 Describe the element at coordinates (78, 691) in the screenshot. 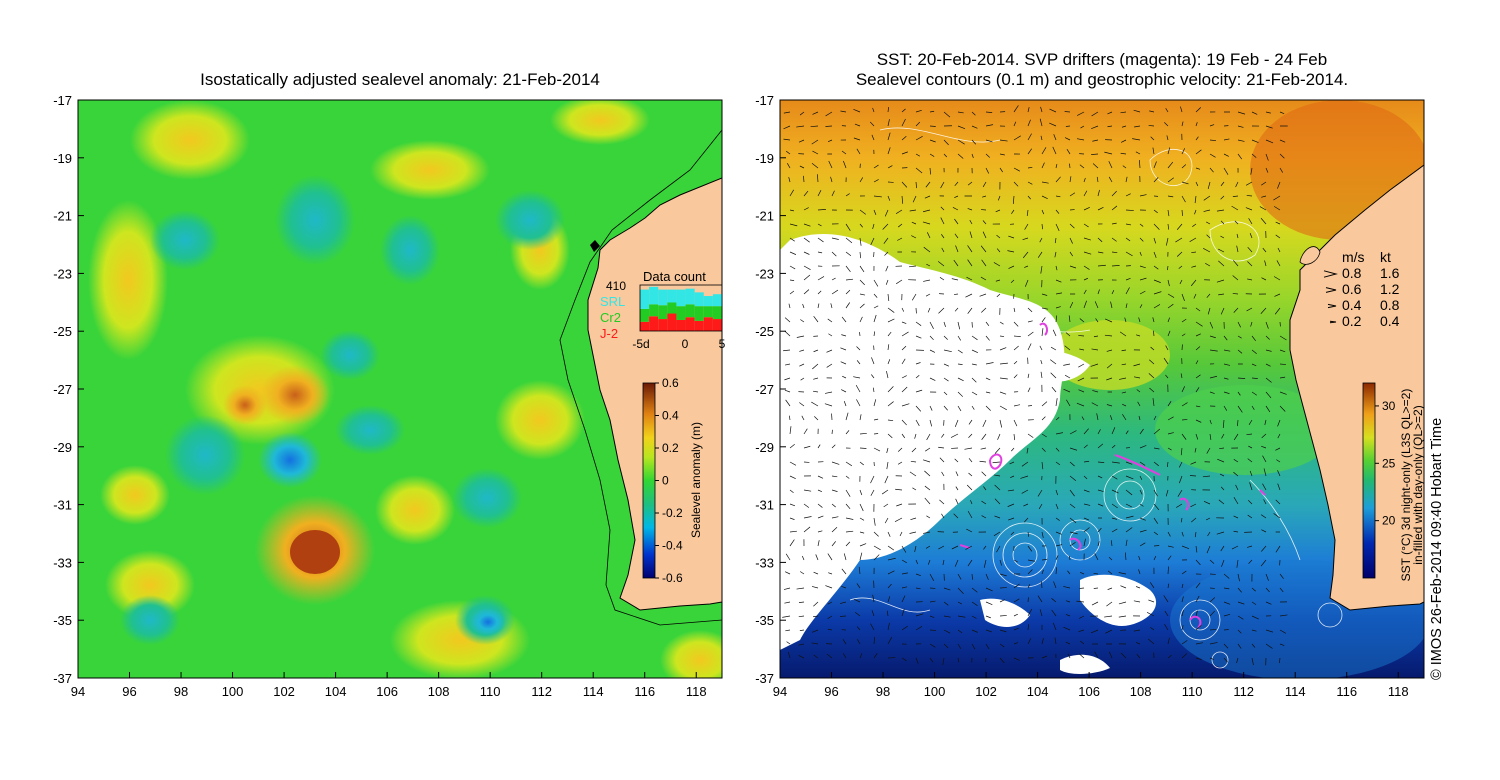

I see `x-tick-label: 94` at that location.